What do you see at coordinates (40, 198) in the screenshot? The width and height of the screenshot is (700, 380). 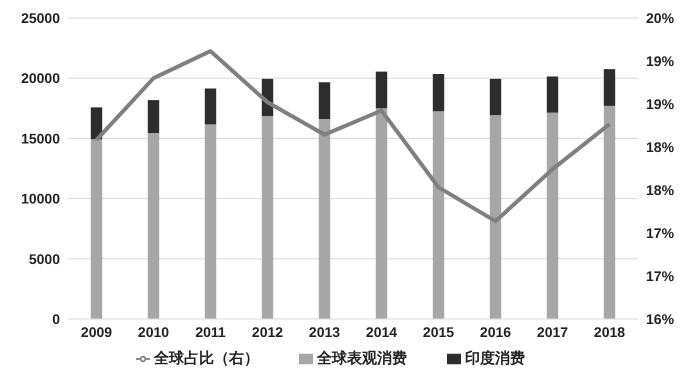 I see `y-tick-label: 10000` at bounding box center [40, 198].